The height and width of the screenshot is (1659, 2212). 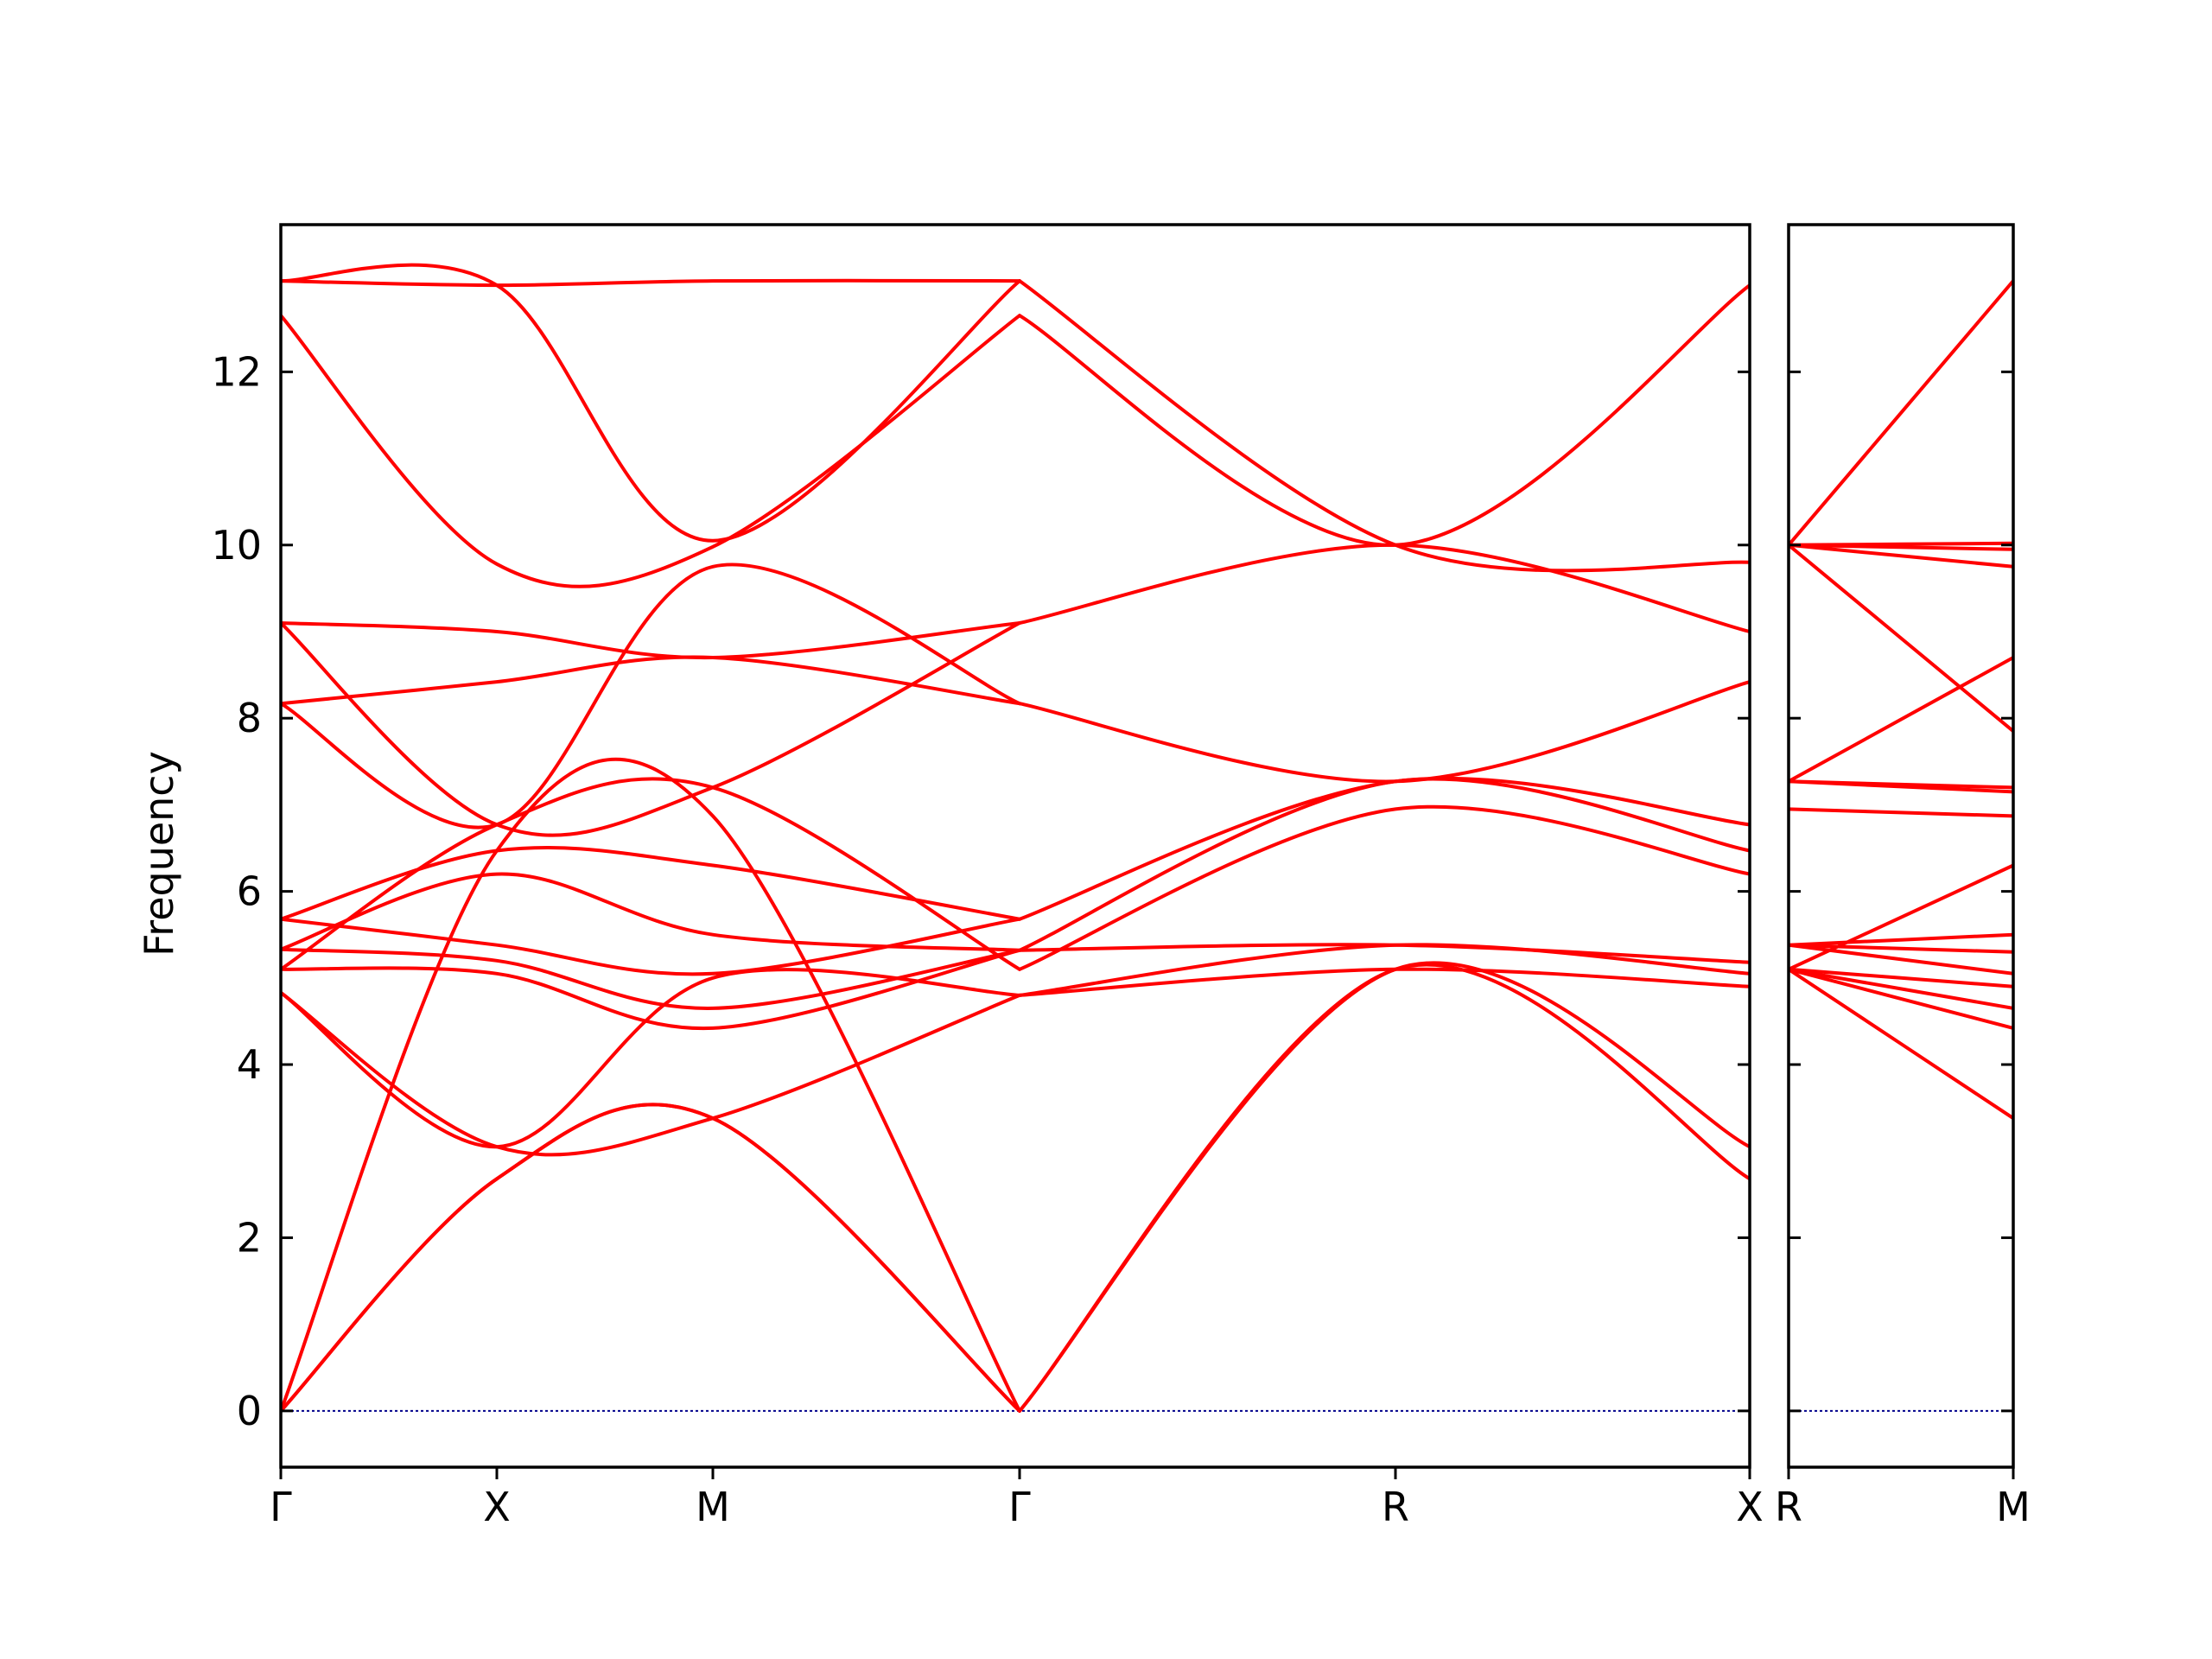 What do you see at coordinates (236, 545) in the screenshot?
I see `y-tick-label: 10` at bounding box center [236, 545].